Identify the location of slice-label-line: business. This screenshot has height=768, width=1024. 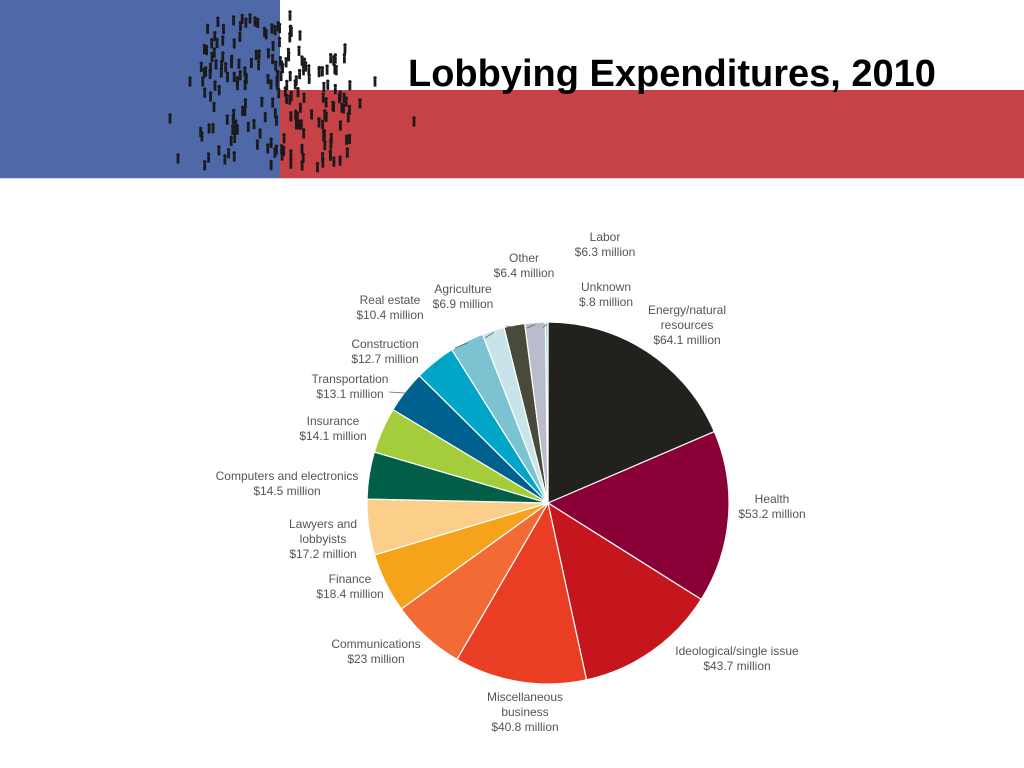
(524, 712).